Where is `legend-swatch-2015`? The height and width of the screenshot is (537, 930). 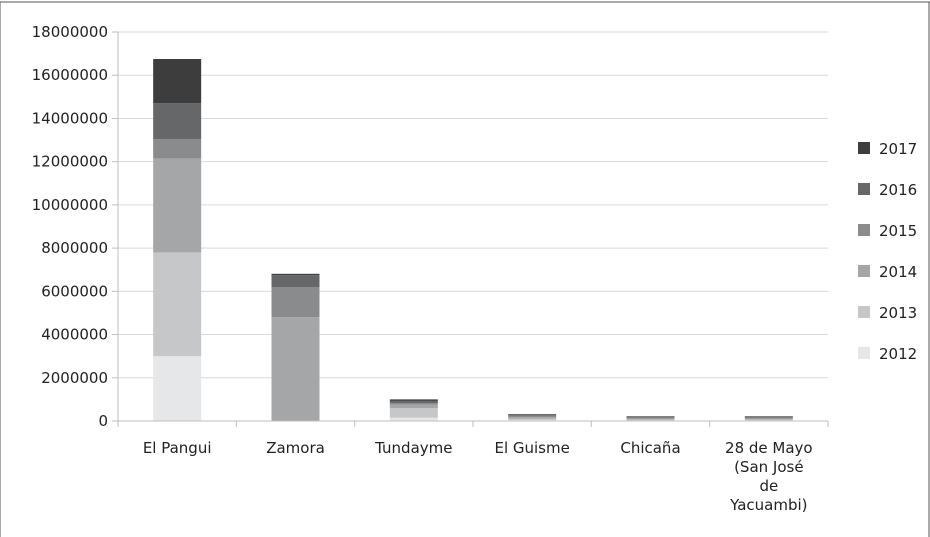 legend-swatch-2015 is located at coordinates (864, 230).